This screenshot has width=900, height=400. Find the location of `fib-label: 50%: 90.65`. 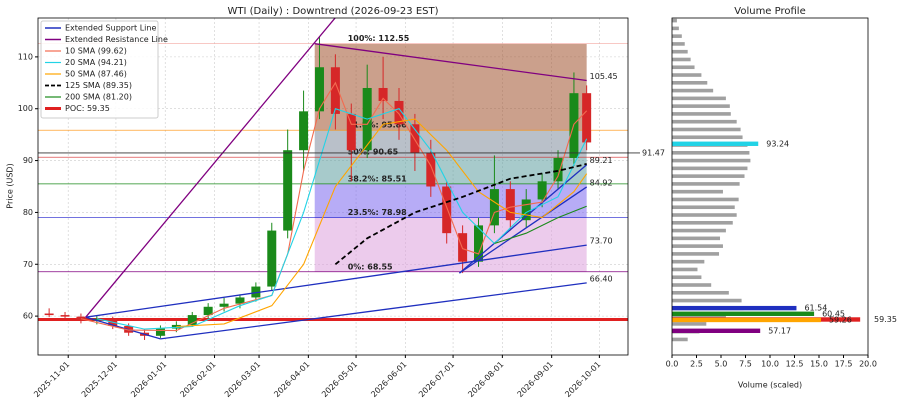

fib-label: 50%: 90.65 is located at coordinates (373, 152).